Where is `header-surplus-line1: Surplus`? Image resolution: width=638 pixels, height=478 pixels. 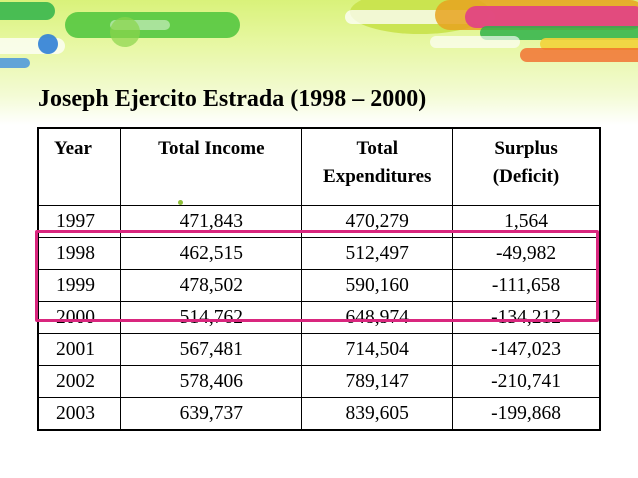
header-surplus-line1: Surplus is located at coordinates (526, 148).